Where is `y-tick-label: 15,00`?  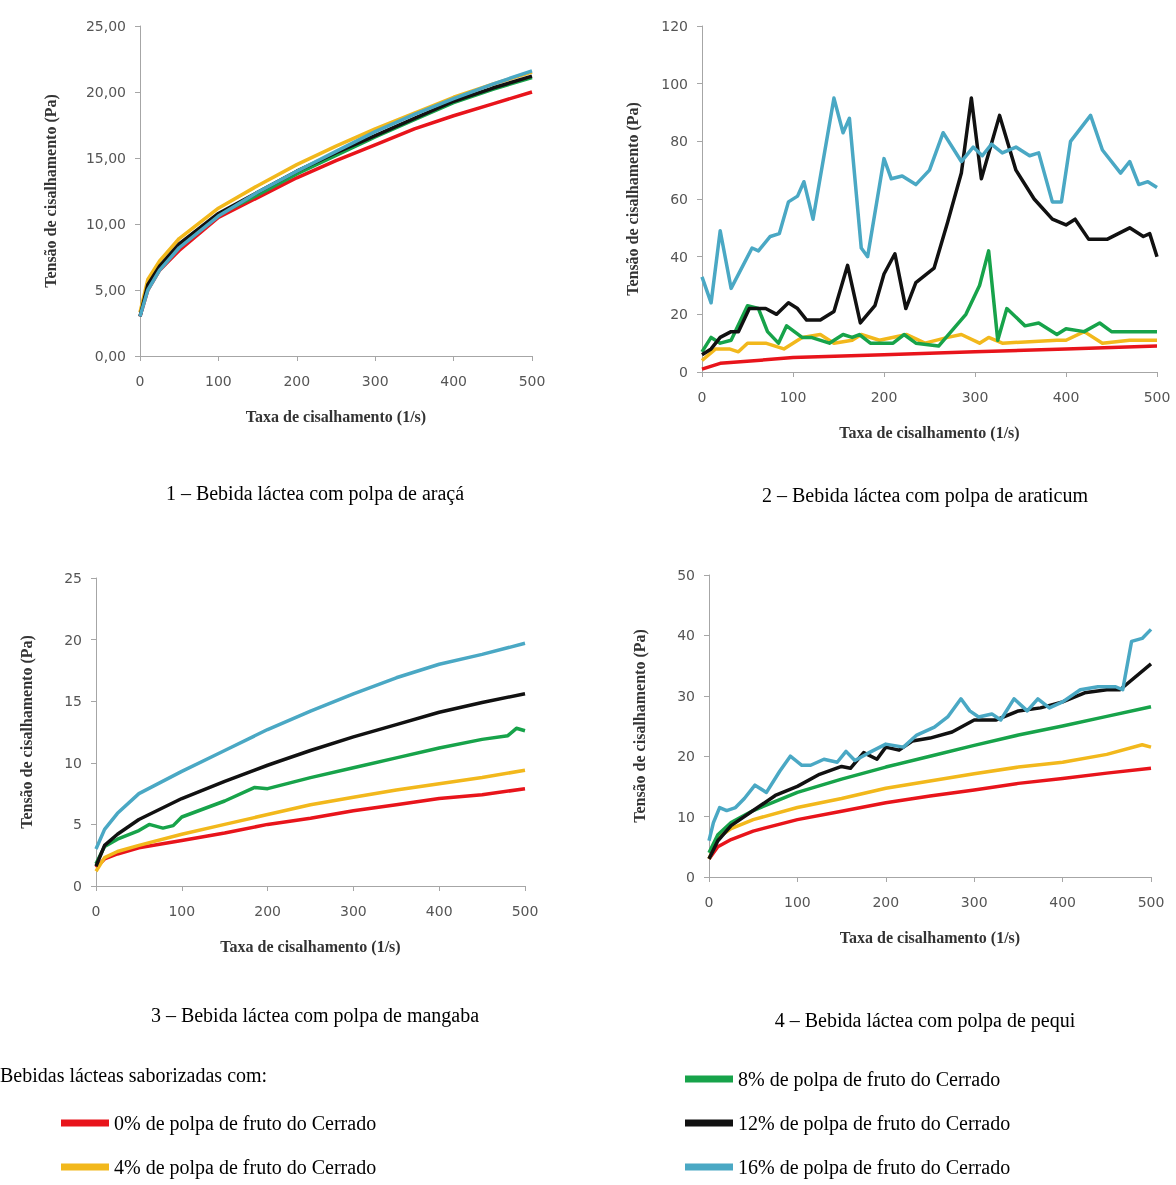 y-tick-label: 15,00 is located at coordinates (105, 158).